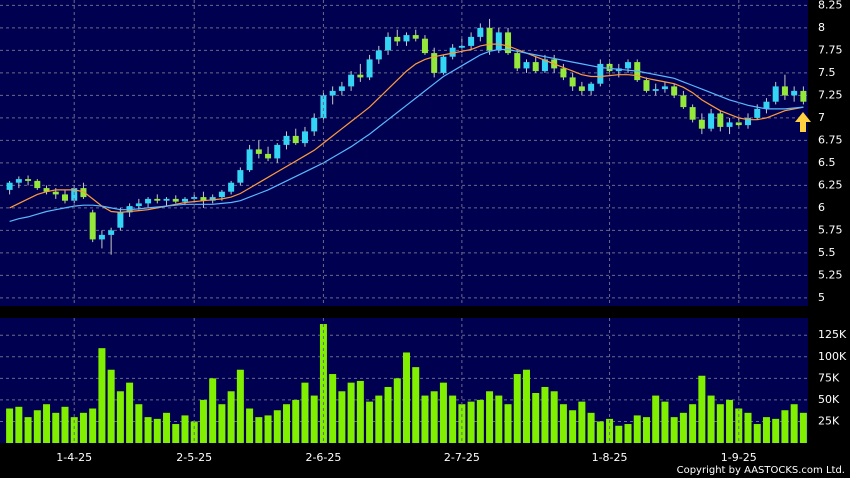  I want to click on y-tick-label: 6.25, so click(830, 184).